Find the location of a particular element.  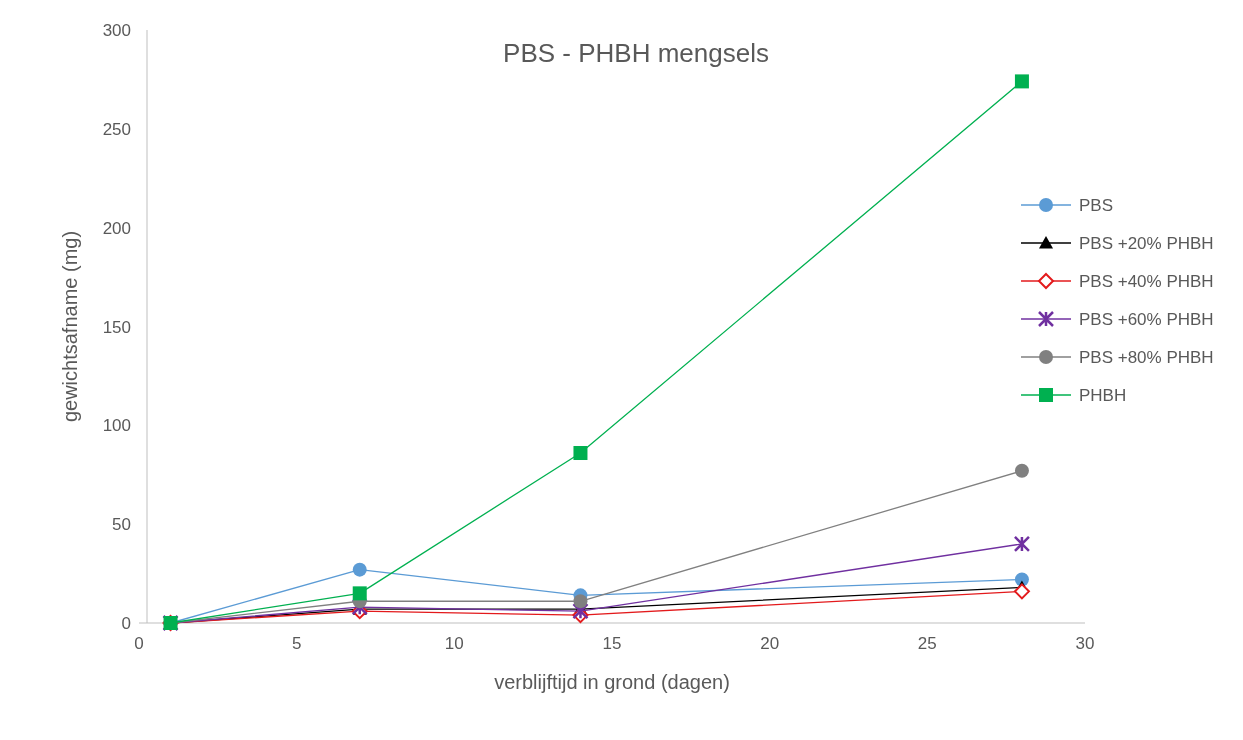

x-tick-label: 0 is located at coordinates (139, 643).